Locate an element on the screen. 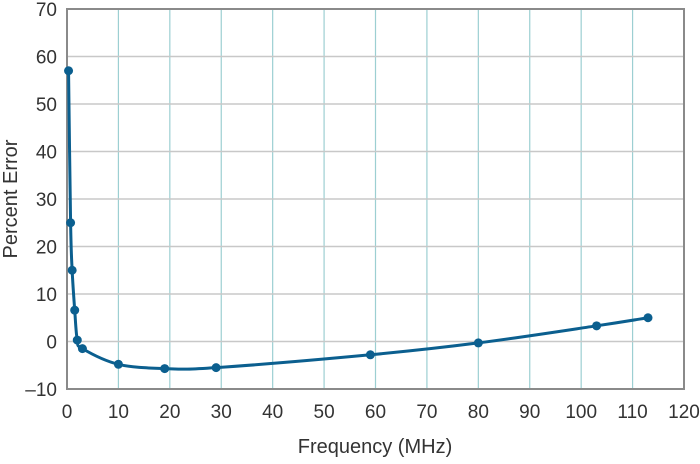  x-tick-label: 110 is located at coordinates (632, 412).